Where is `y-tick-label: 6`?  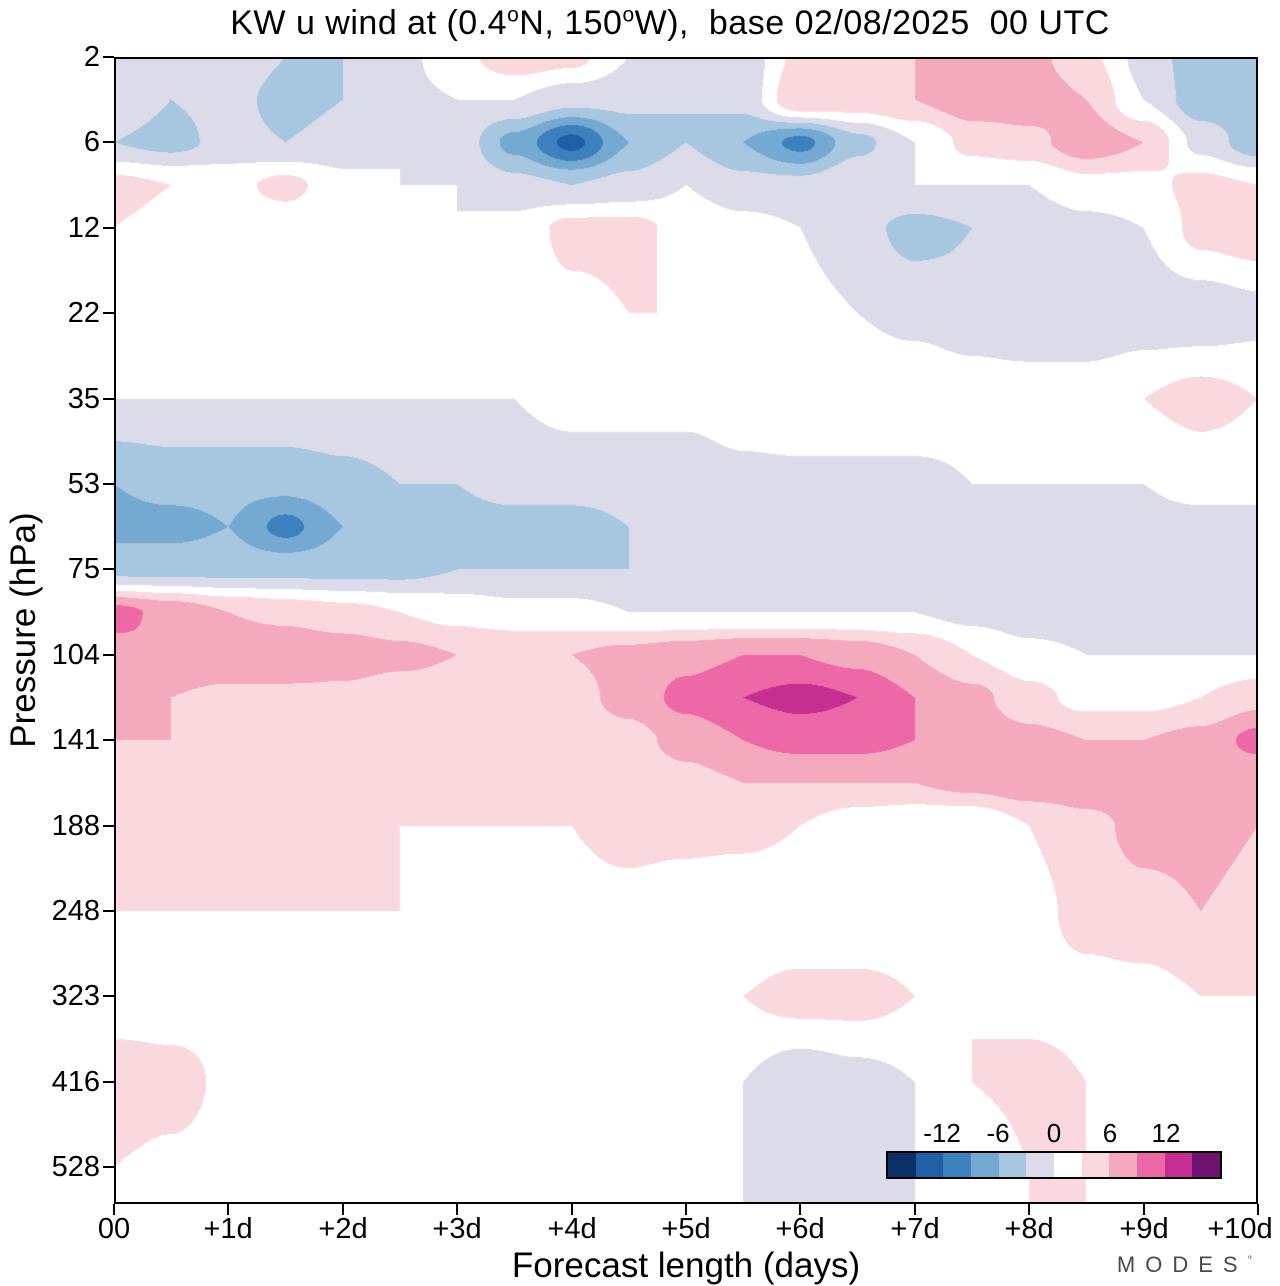
y-tick-label: 6 is located at coordinates (91, 142).